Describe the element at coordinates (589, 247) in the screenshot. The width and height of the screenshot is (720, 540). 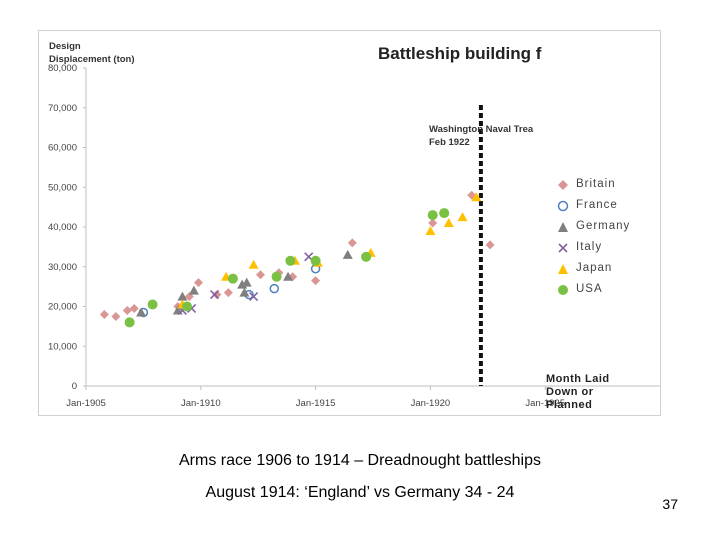
I see `legend-label: Italy` at that location.